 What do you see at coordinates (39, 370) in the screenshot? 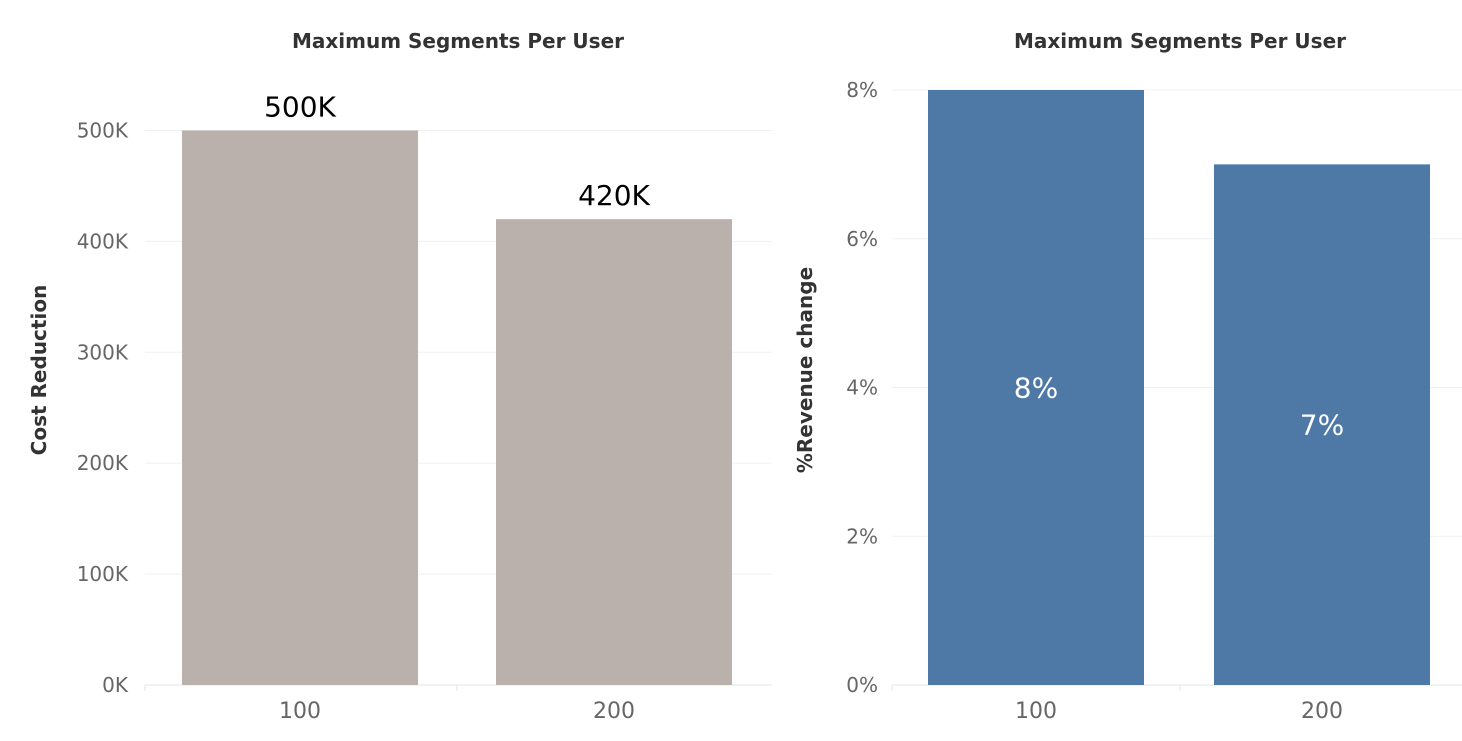
I see `y-axis-label: Cost Reduction` at bounding box center [39, 370].